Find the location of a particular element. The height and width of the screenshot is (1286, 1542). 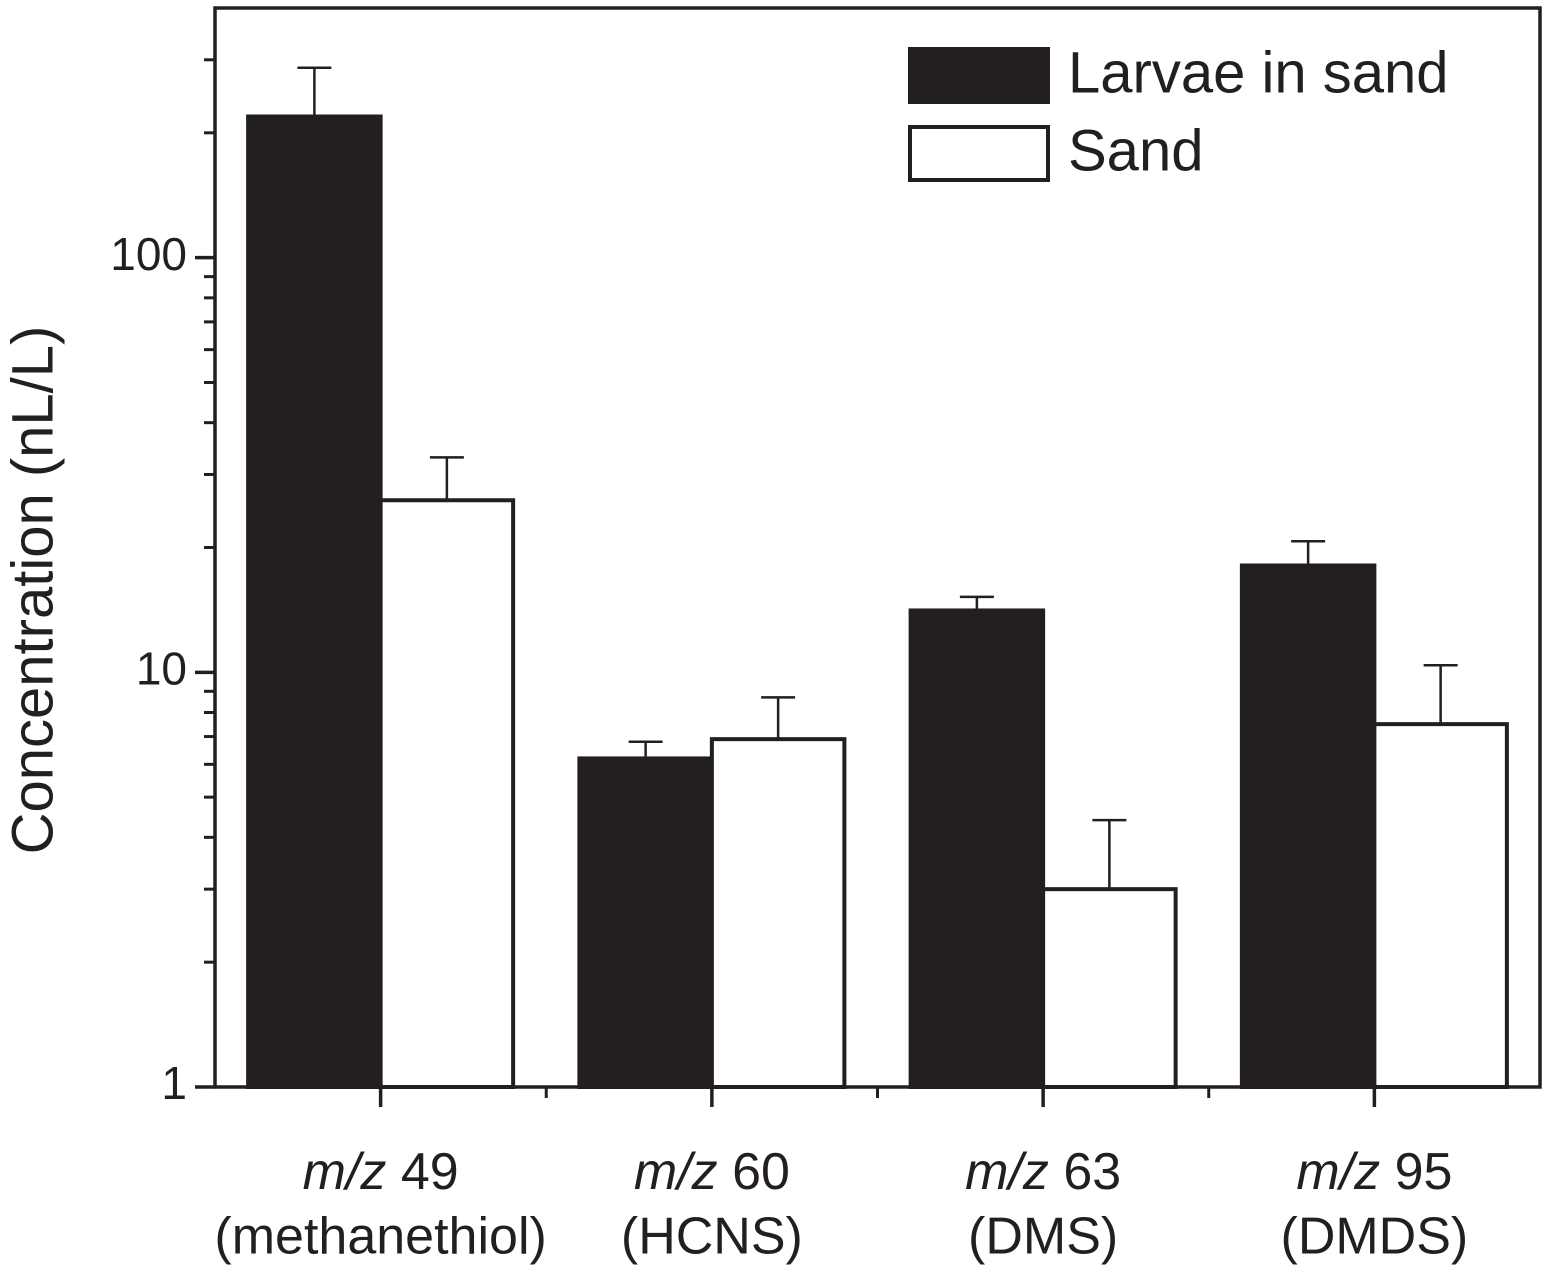

x-tick-label: m/z 60 is located at coordinates (712, 1172).